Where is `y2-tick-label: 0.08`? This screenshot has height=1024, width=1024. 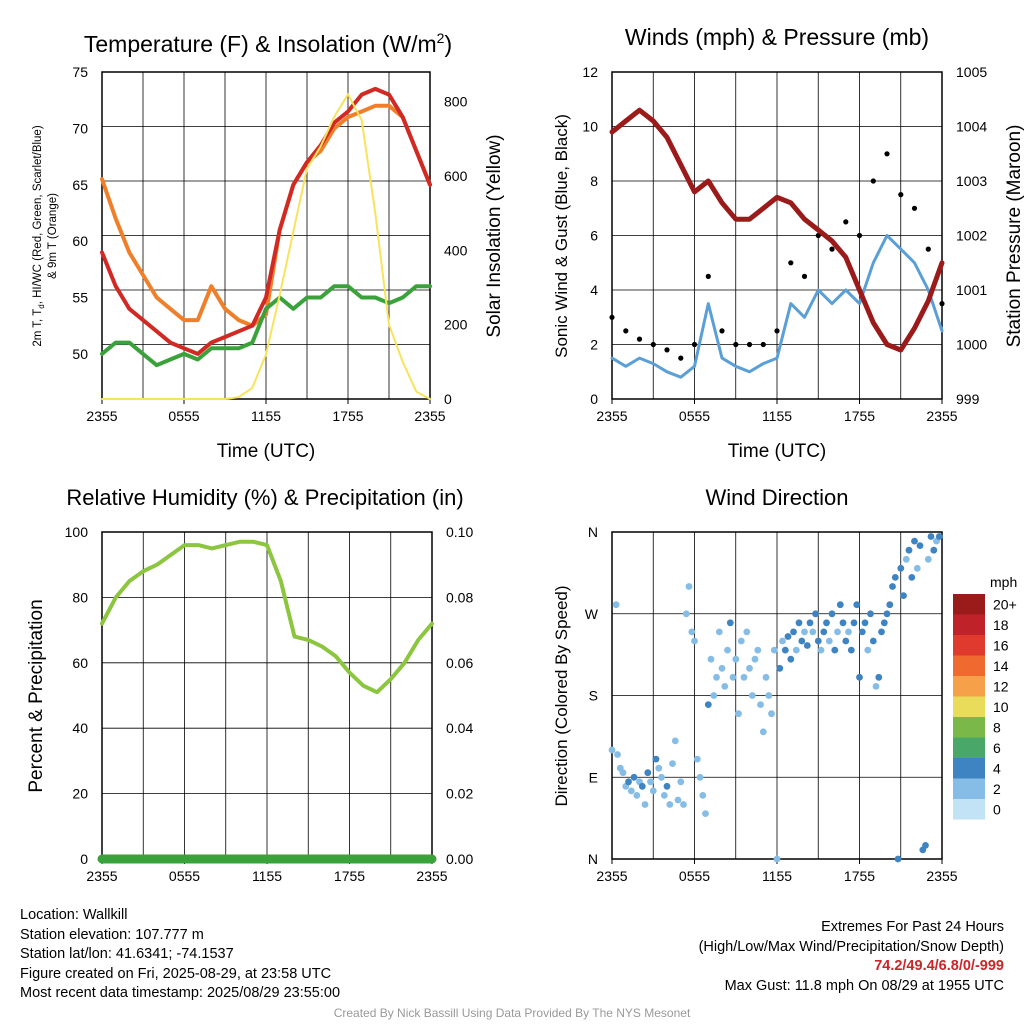 y2-tick-label: 0.08 is located at coordinates (459, 597).